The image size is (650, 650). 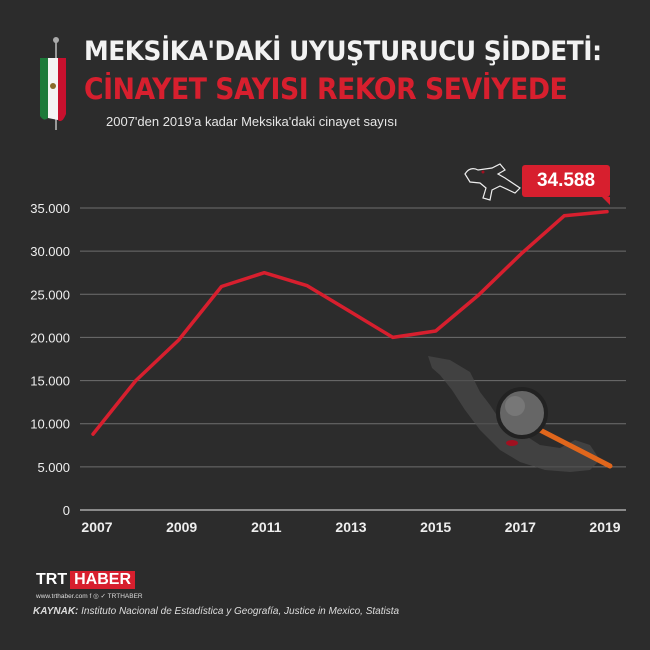 What do you see at coordinates (435, 527) in the screenshot?
I see `x-tick-label: 2015` at bounding box center [435, 527].